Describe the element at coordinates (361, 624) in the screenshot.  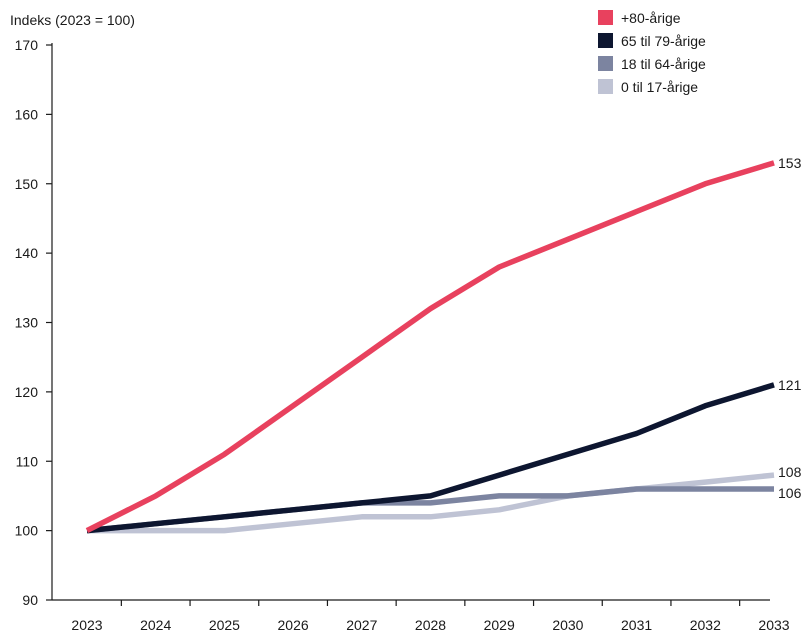
I see `x-tick-label: 2027` at that location.